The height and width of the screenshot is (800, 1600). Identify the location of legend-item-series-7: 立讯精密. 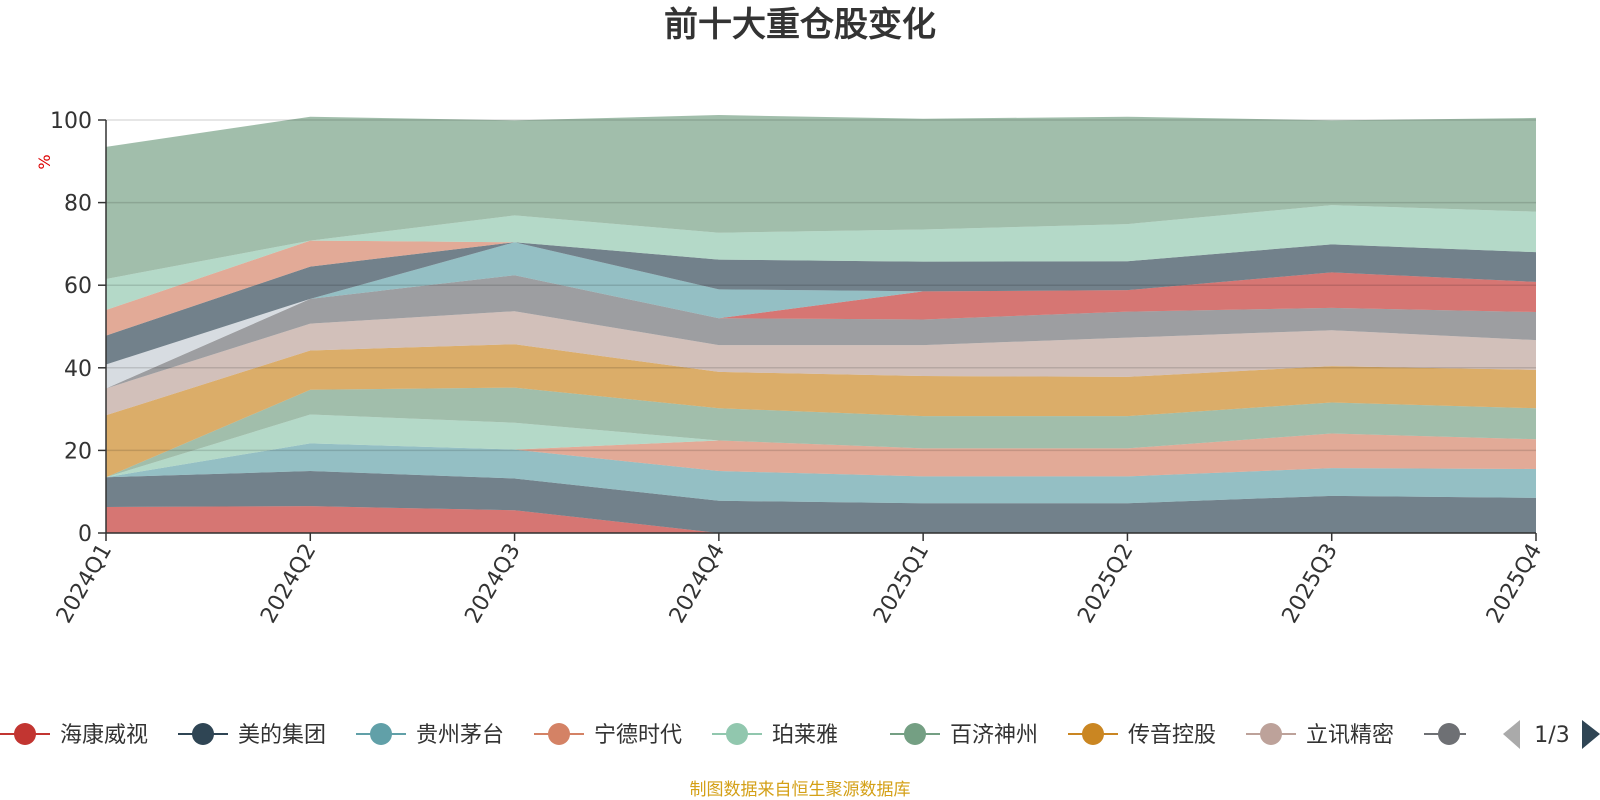
(1320, 735).